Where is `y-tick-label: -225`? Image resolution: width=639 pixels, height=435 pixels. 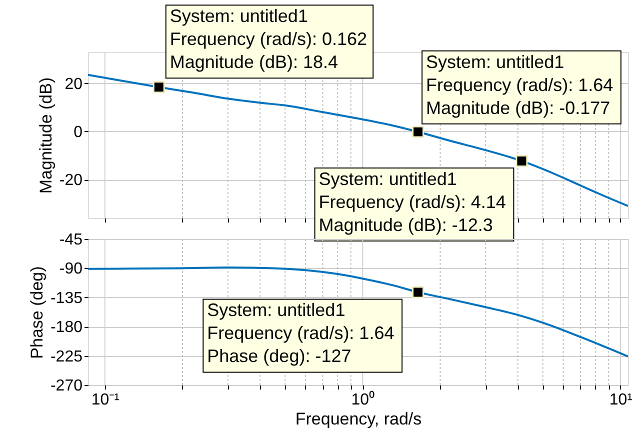 y-tick-label: -225 is located at coordinates (66, 357).